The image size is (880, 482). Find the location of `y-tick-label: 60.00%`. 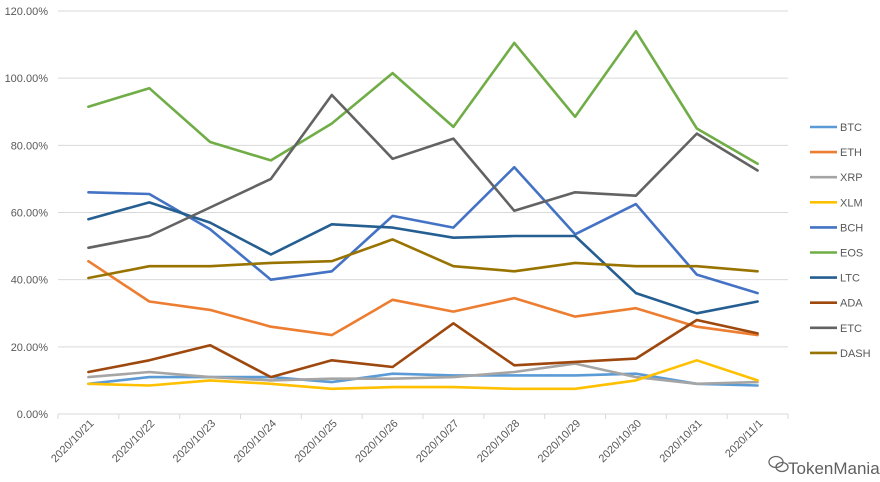

y-tick-label: 60.00% is located at coordinates (30, 214).